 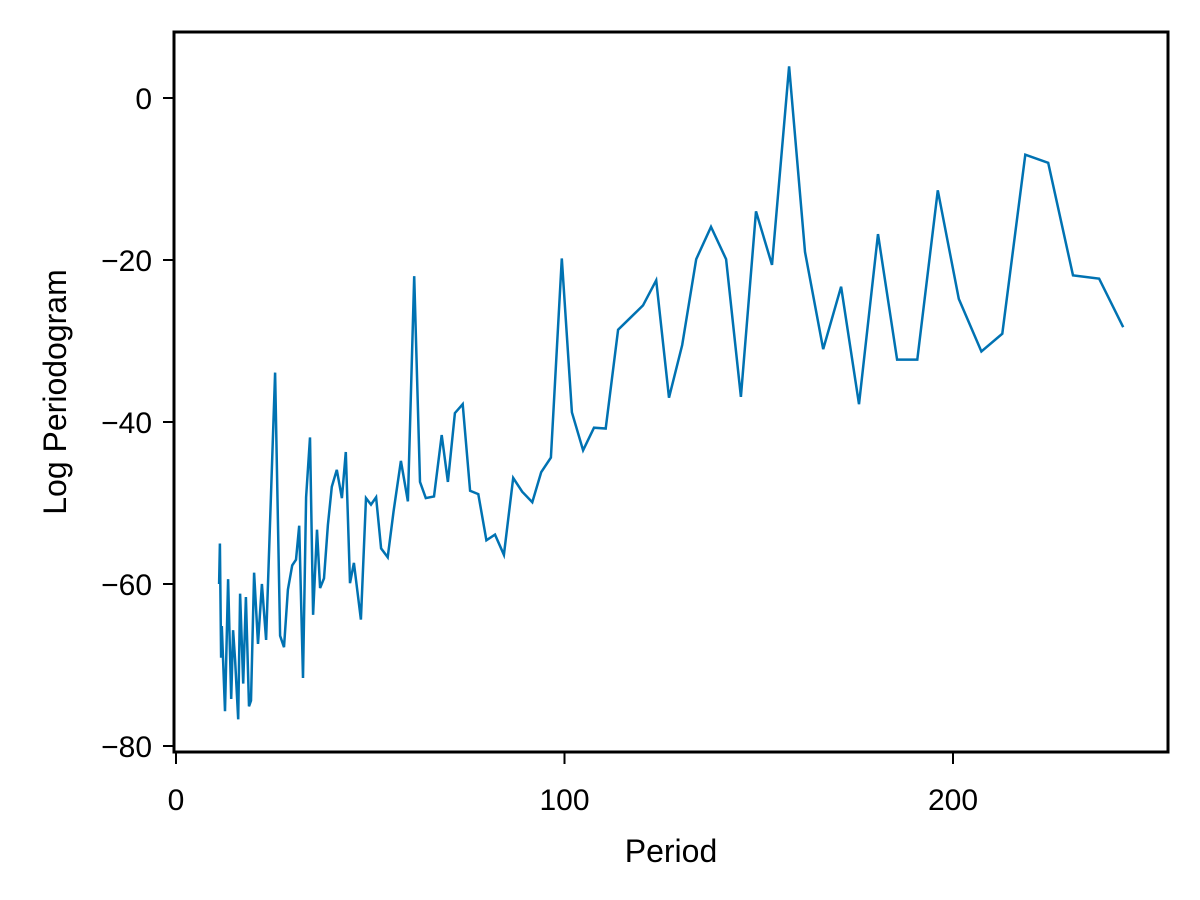 What do you see at coordinates (176, 800) in the screenshot?
I see `x-tick-label: 0` at bounding box center [176, 800].